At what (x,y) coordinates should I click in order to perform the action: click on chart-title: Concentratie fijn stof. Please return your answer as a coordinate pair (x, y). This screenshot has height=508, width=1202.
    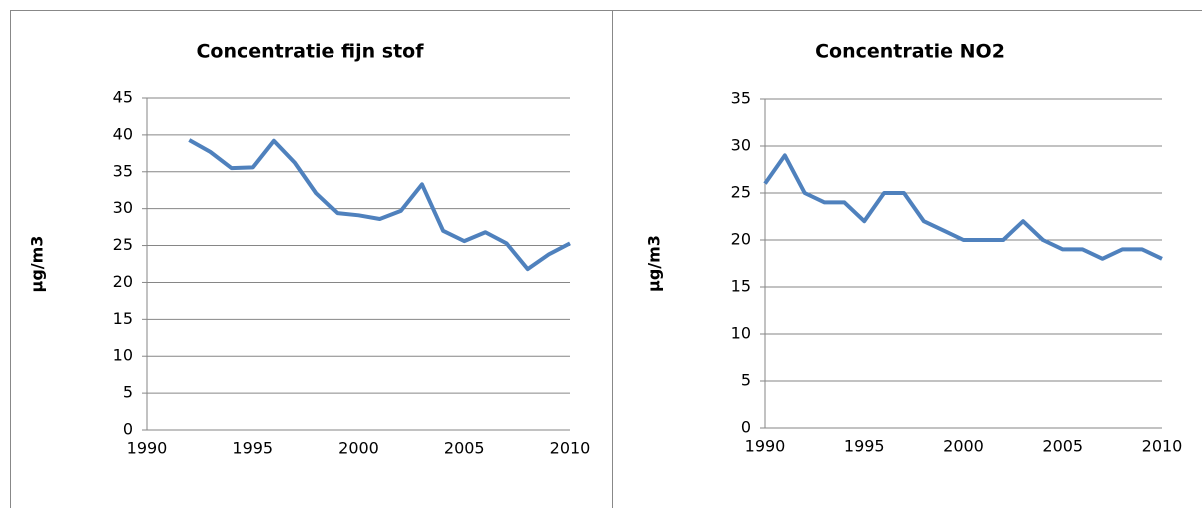
    Looking at the image, I should click on (310, 52).